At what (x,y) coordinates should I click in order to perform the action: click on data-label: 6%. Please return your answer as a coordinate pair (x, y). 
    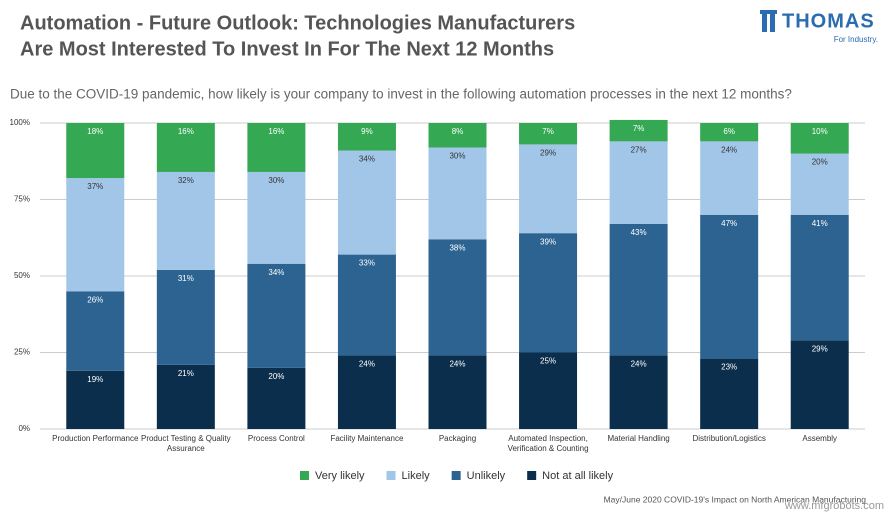
    Looking at the image, I should click on (729, 131).